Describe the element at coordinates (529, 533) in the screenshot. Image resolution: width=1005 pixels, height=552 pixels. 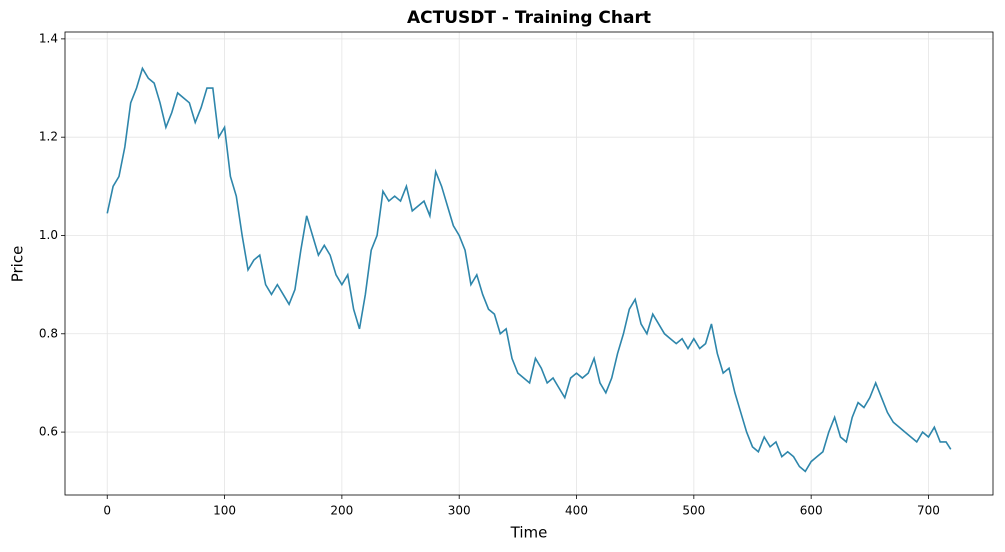
I see `x-axis-label: Time` at that location.